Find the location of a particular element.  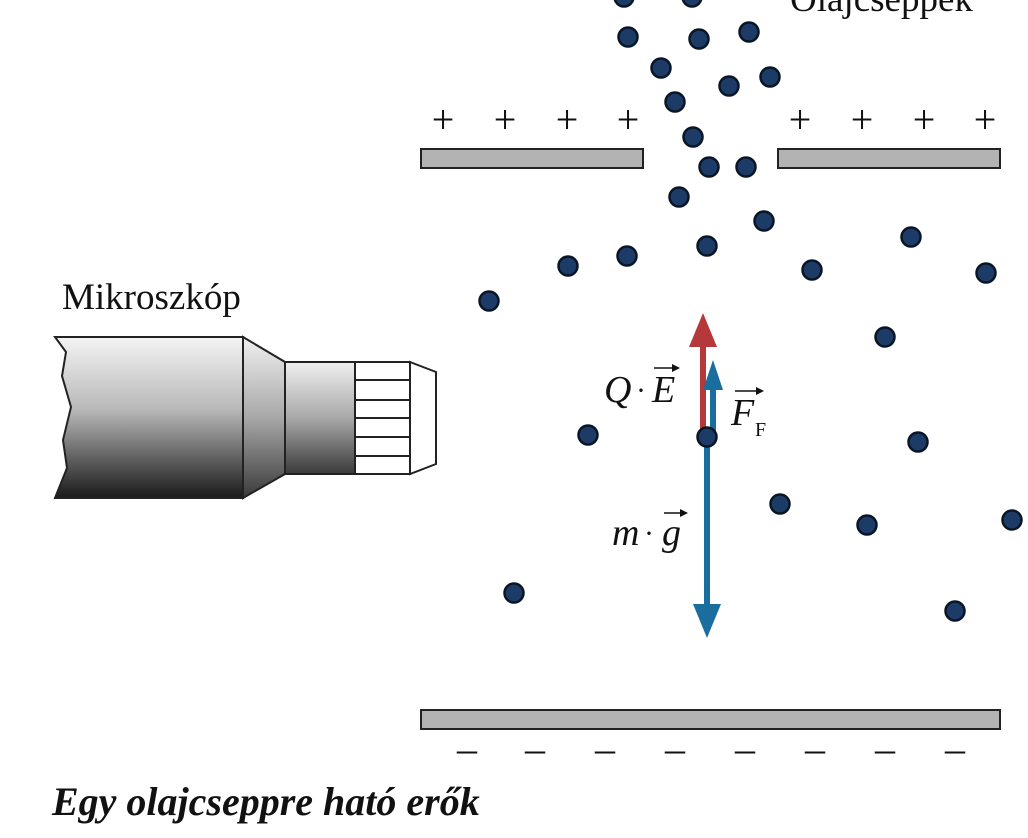

buoyancy-force-label: F F is located at coordinates (748, 414).